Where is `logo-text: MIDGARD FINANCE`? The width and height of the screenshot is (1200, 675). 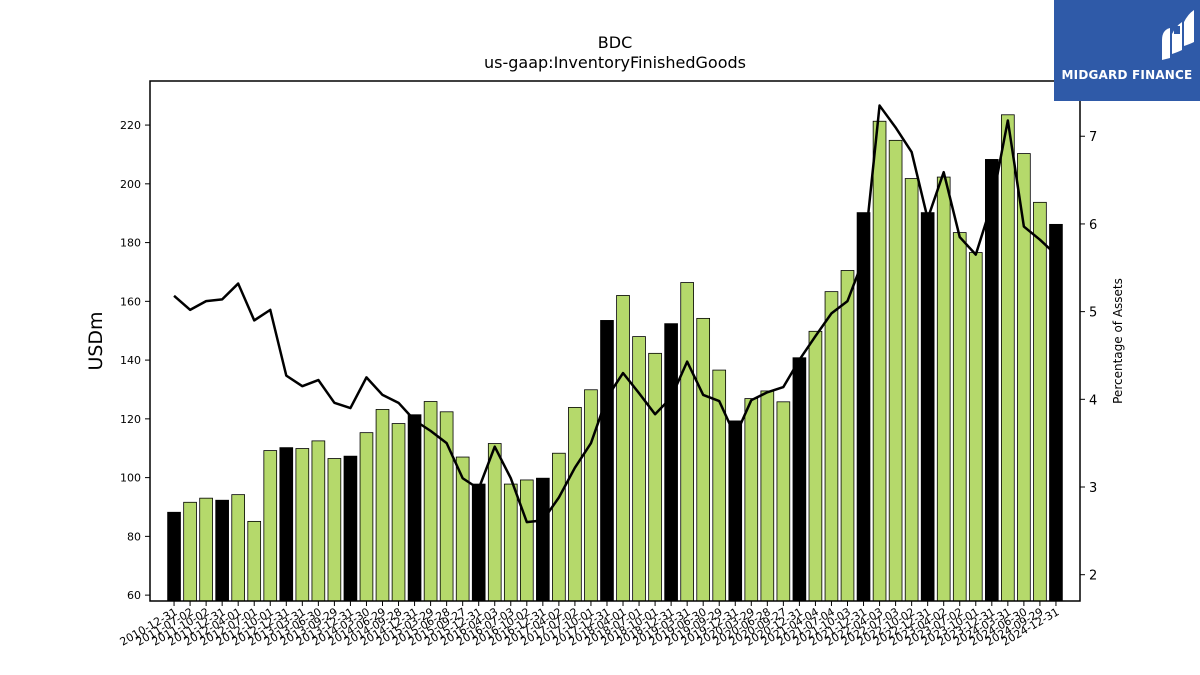 logo-text: MIDGARD FINANCE is located at coordinates (1127, 75).